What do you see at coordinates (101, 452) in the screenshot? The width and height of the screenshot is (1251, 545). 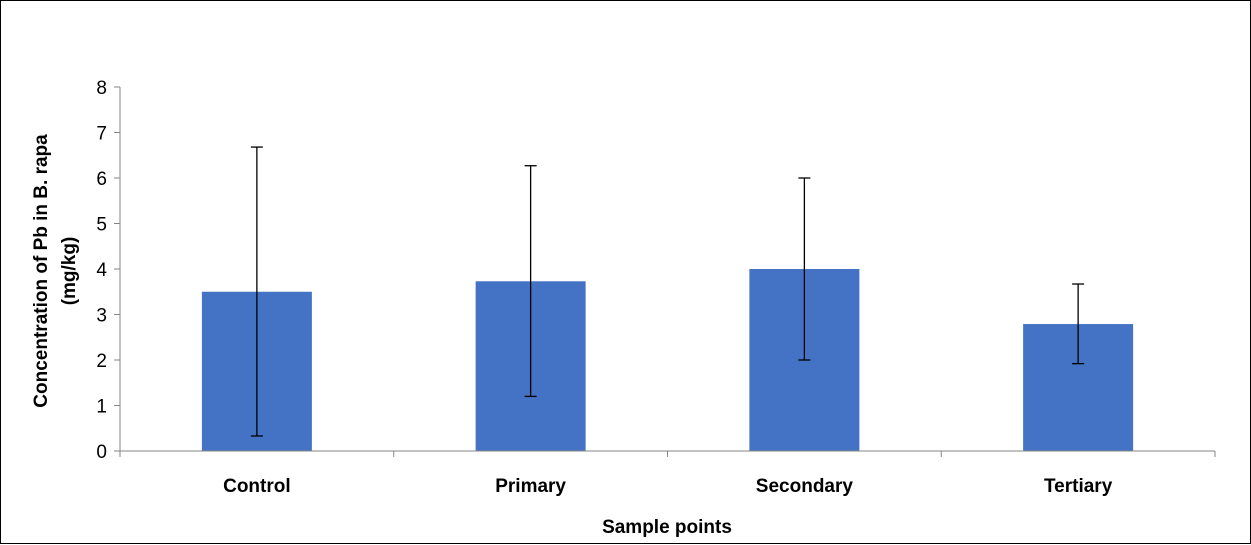 I see `y-tick-label: 0` at bounding box center [101, 452].